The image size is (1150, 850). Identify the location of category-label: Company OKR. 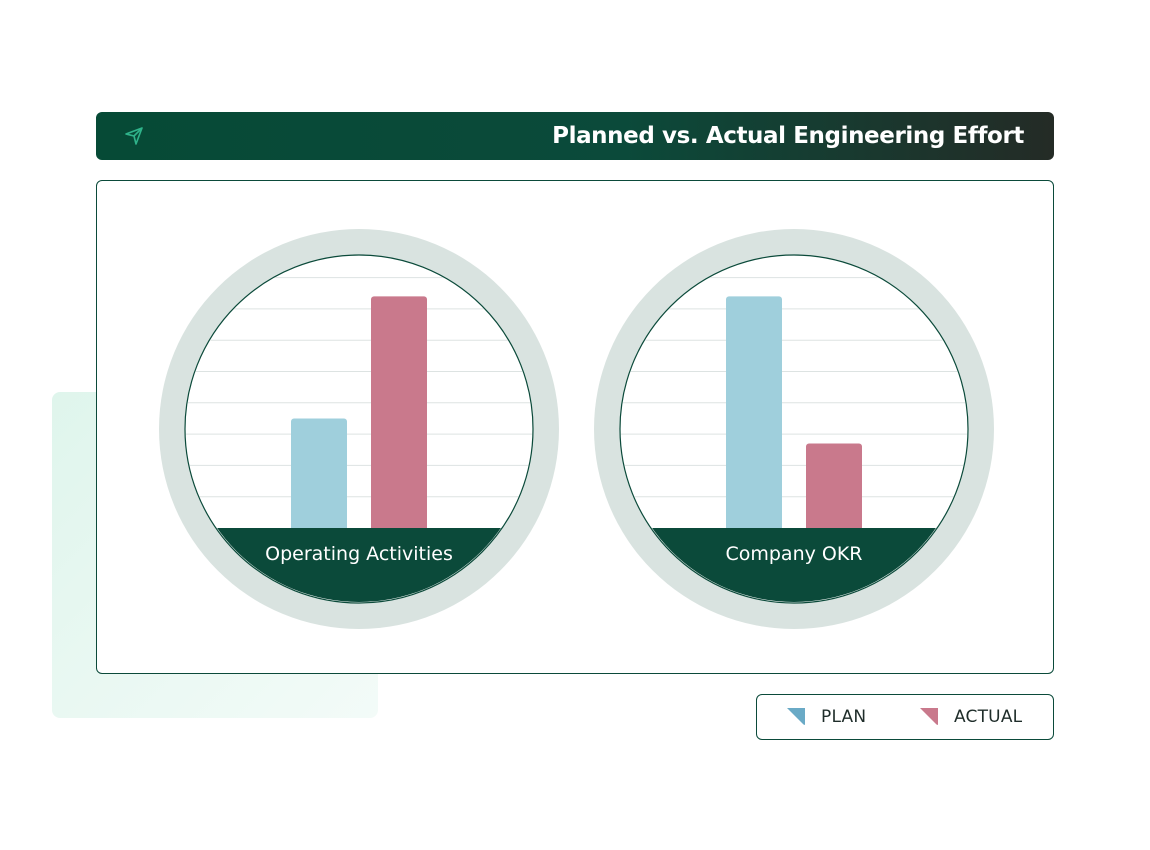
(793, 554).